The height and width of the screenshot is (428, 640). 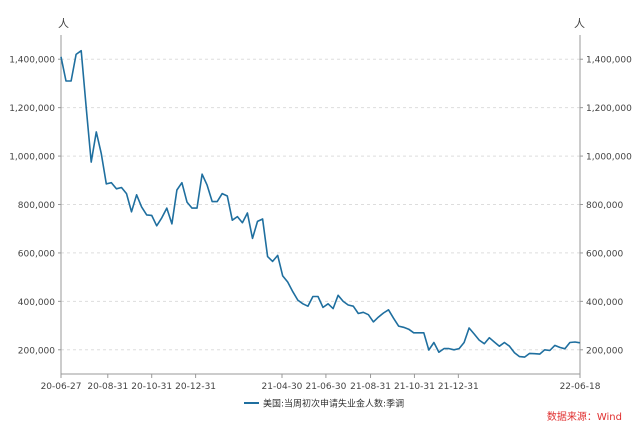 What do you see at coordinates (584, 416) in the screenshot?
I see `source-note: 数据来源：Wind` at bounding box center [584, 416].